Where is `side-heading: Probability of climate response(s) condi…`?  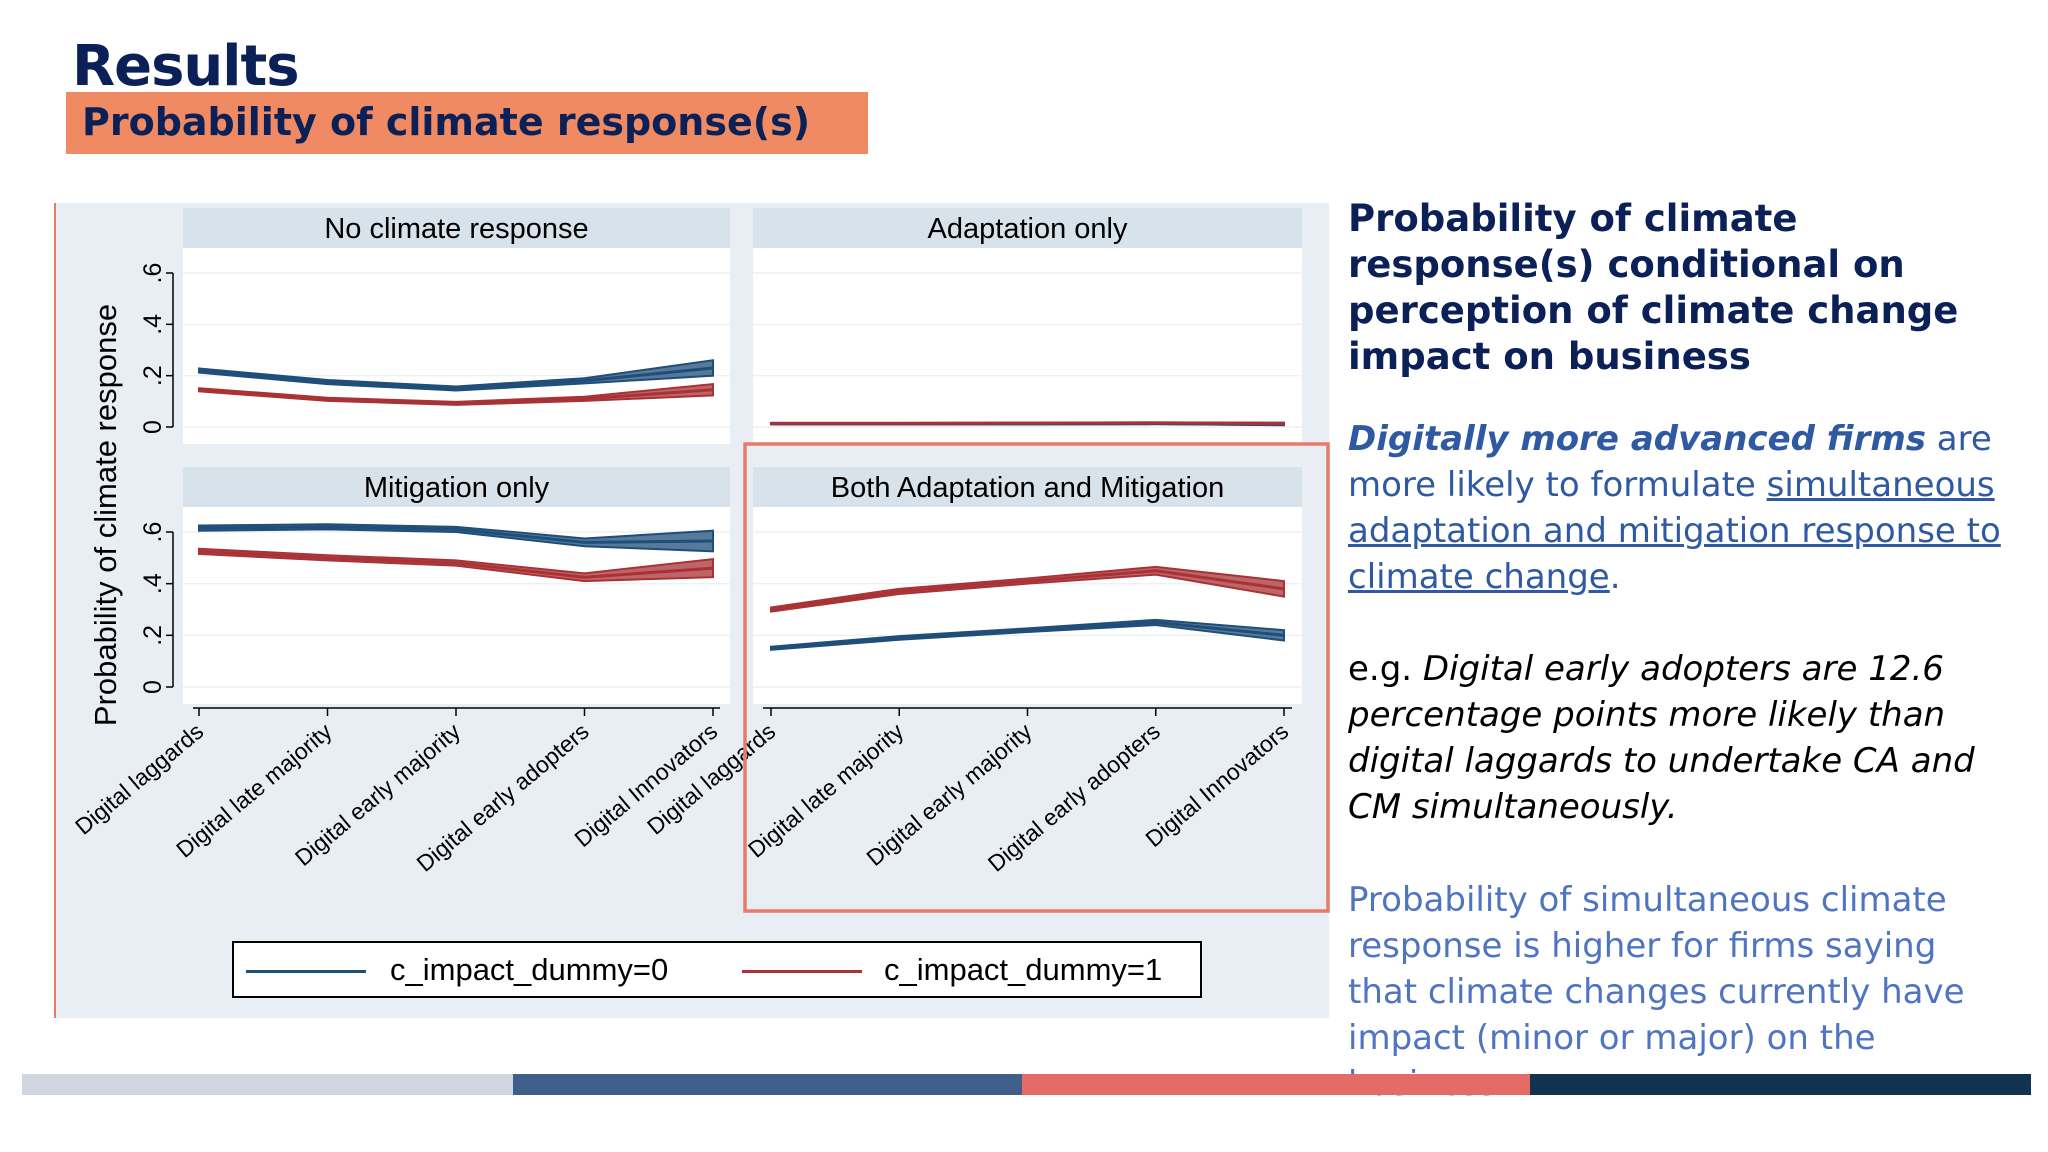 side-heading: Probability of climate response(s) condi… is located at coordinates (1653, 287).